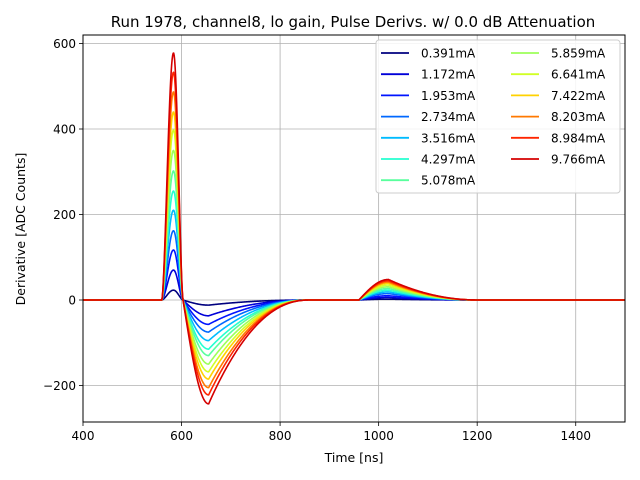 This screenshot has width=640, height=480. What do you see at coordinates (477, 436) in the screenshot?
I see `x-tick-label: 1200` at bounding box center [477, 436].